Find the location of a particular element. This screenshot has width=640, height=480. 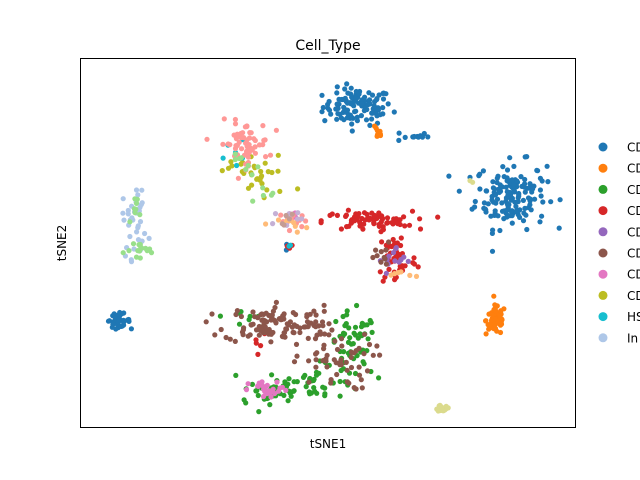

legend-label-8: HS is located at coordinates (633, 317).